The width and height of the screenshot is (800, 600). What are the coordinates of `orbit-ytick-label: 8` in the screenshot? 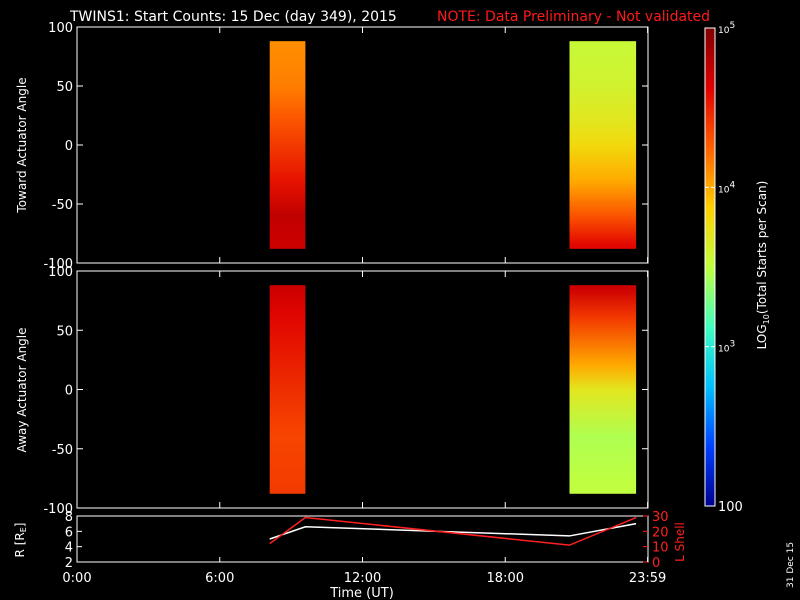 It's located at (69, 517).